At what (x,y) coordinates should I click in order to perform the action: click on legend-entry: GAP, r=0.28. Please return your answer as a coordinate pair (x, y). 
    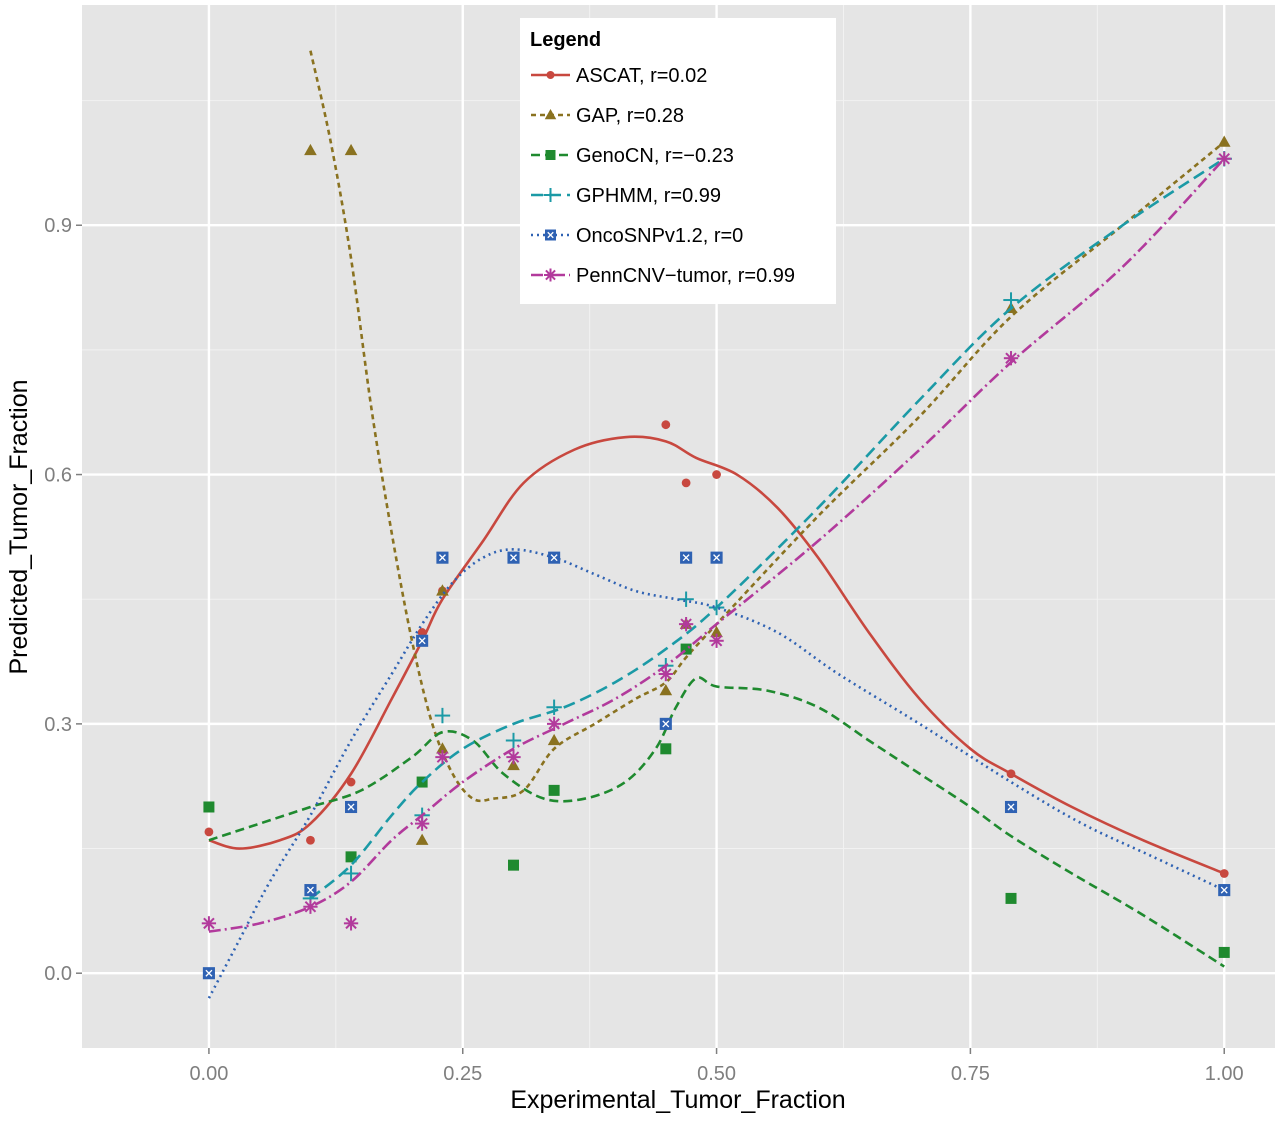
    Looking at the image, I should click on (607, 116).